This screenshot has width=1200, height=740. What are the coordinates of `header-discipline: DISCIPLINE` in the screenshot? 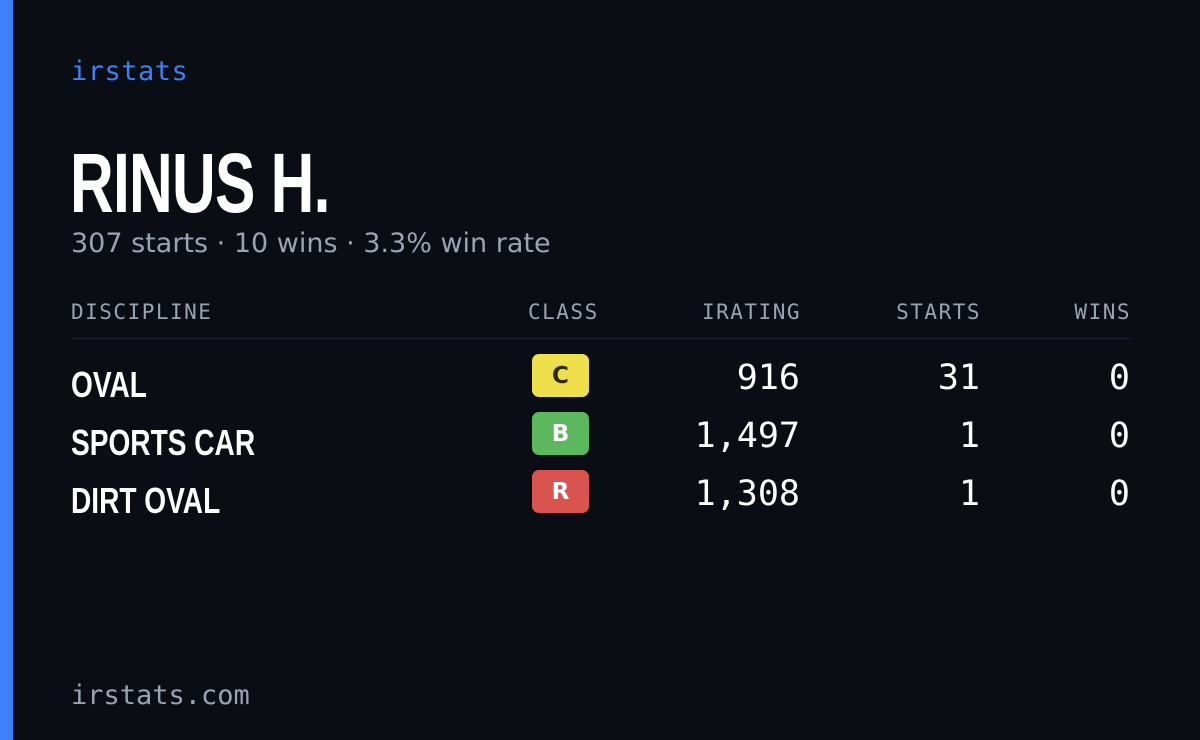 It's located at (142, 312).